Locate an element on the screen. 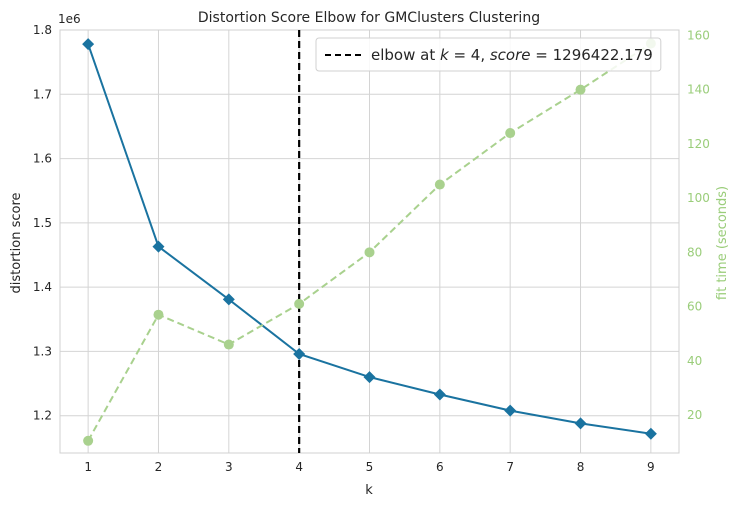 Image resolution: width=741 pixels, height=507 pixels. y2-tick-label: 80 is located at coordinates (694, 252).